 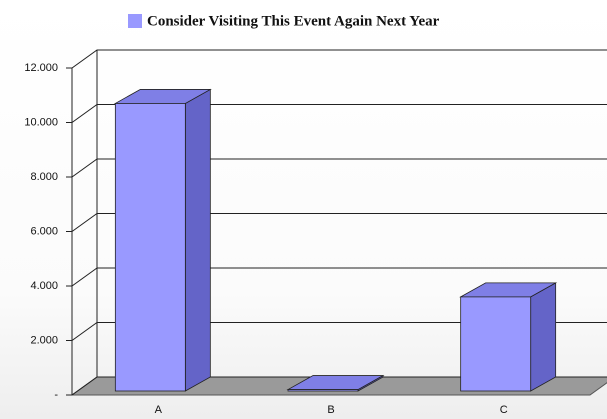 What do you see at coordinates (504, 410) in the screenshot?
I see `x-tick-label: C` at bounding box center [504, 410].